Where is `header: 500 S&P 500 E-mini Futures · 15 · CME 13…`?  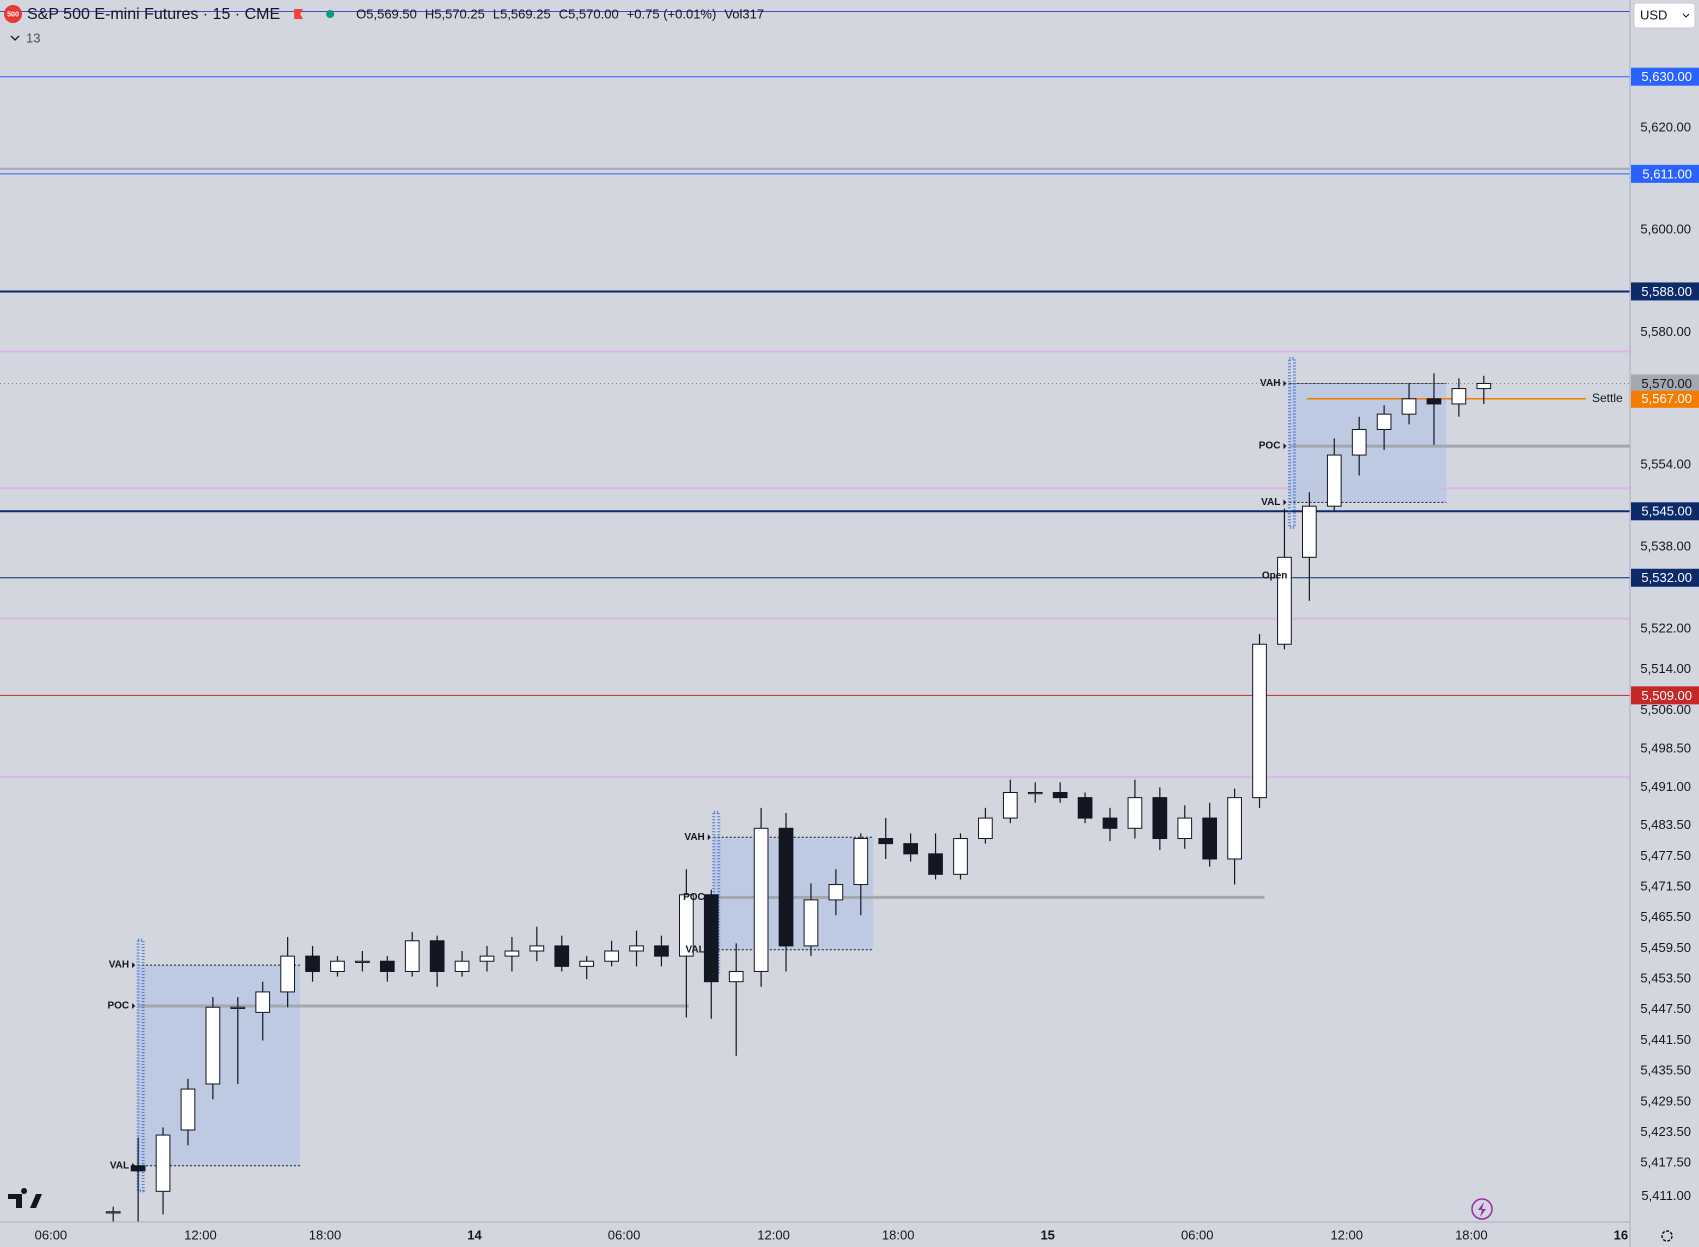
header: 500 S&P 500 E-mini Futures · 15 · CME 13… is located at coordinates (850, 23).